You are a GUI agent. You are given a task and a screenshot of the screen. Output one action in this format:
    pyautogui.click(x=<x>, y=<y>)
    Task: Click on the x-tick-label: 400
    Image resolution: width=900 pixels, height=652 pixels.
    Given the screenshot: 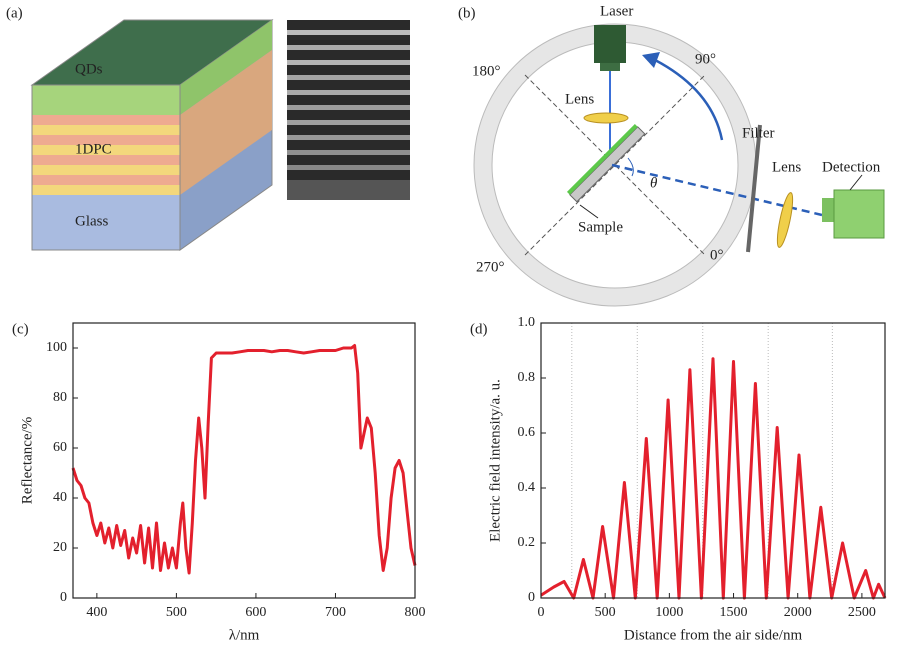 What is the action you would take?
    pyautogui.click(x=96, y=612)
    